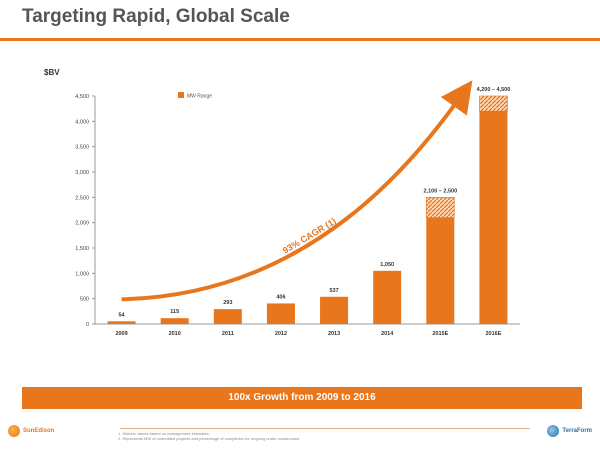 The image size is (600, 450). I want to click on sunedison-logo-text: SunEdison, so click(39, 431).